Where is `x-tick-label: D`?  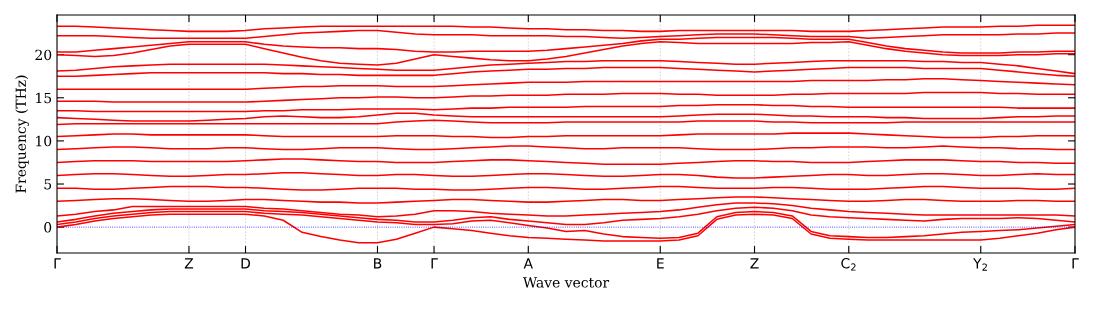 x-tick-label: D is located at coordinates (246, 263).